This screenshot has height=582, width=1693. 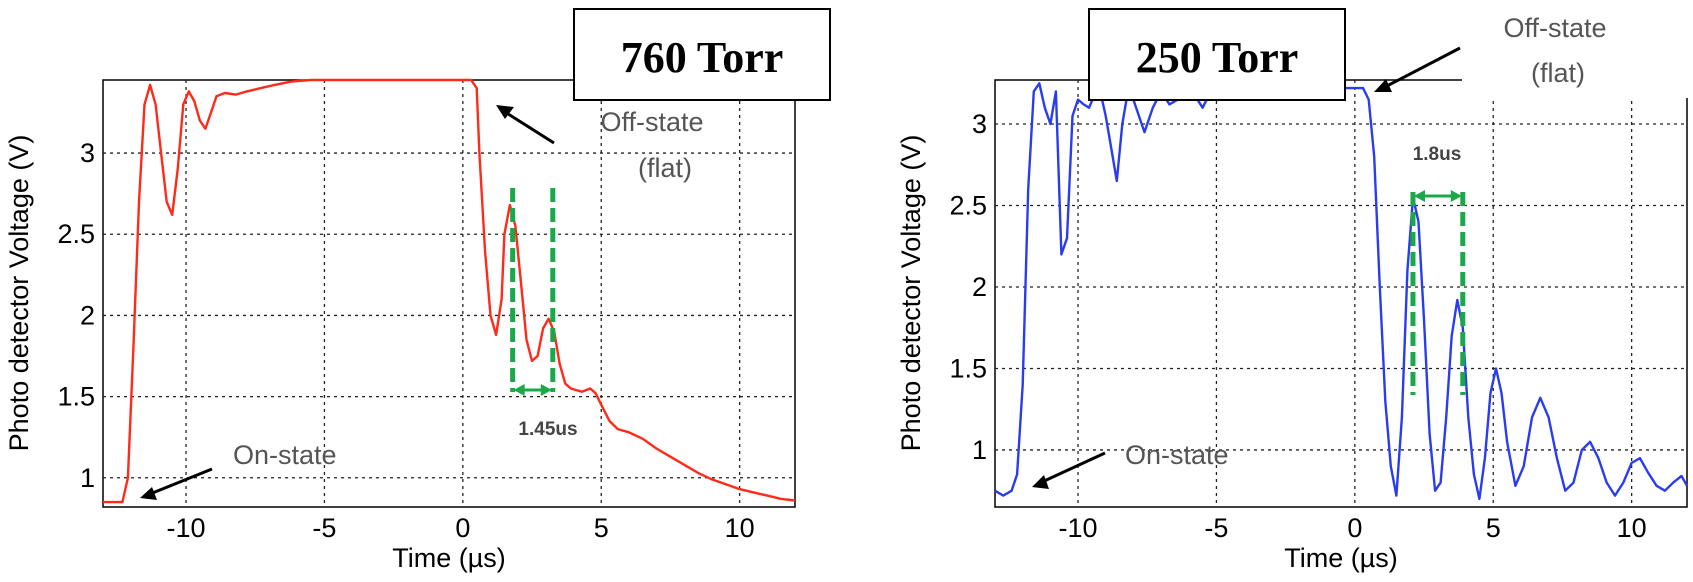 I want to click on chart-title: 250 Torr, so click(x=1217, y=57).